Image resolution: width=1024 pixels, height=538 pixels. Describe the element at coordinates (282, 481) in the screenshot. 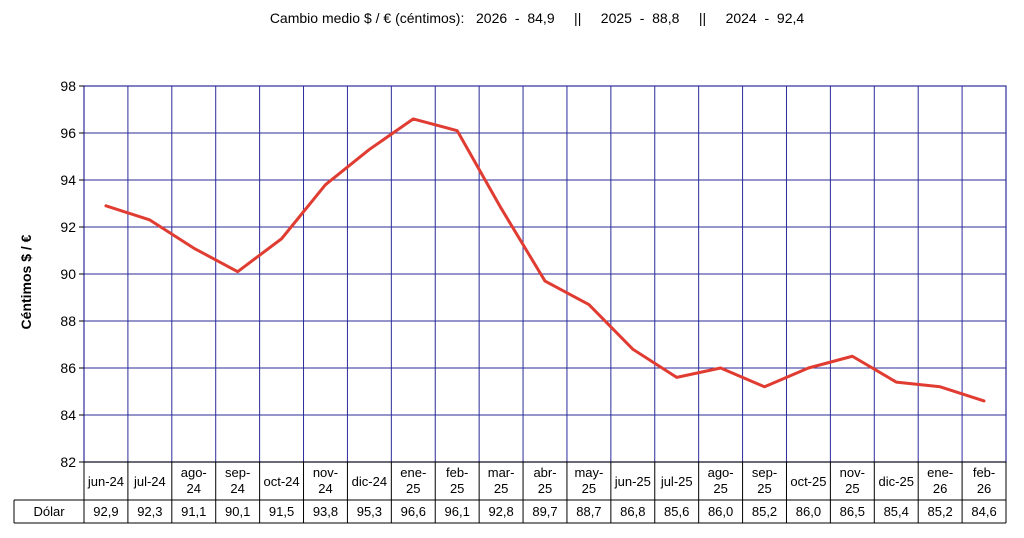

I see `x-tick-label: oct-24` at that location.